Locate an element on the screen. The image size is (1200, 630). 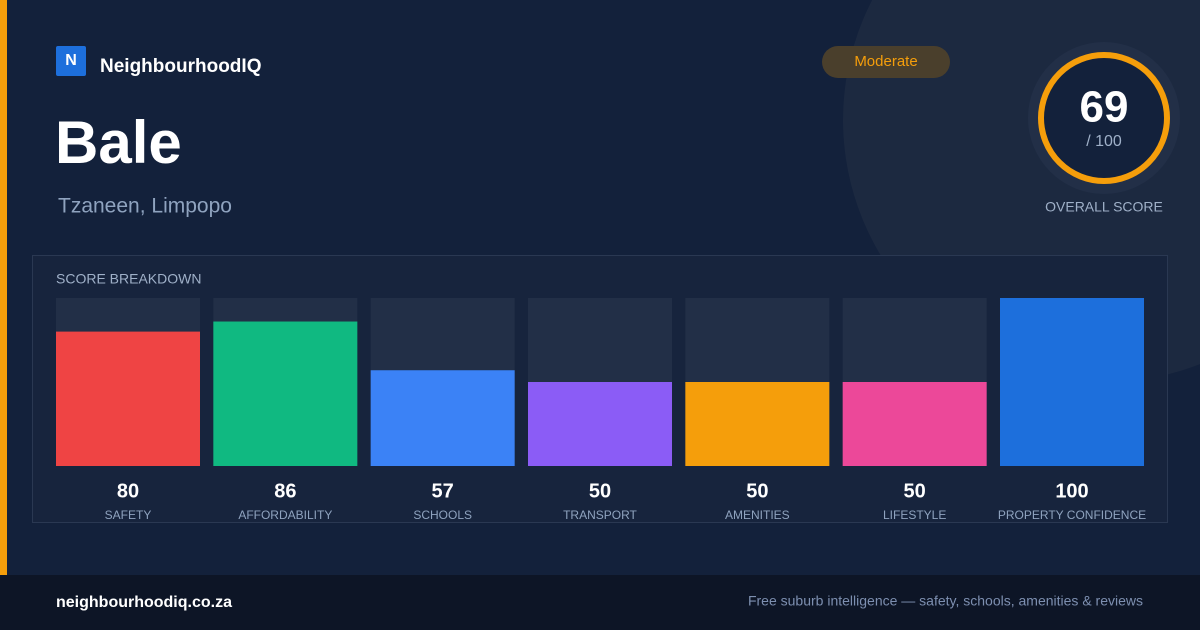
score-label: OVERALL SCORE is located at coordinates (1104, 207).